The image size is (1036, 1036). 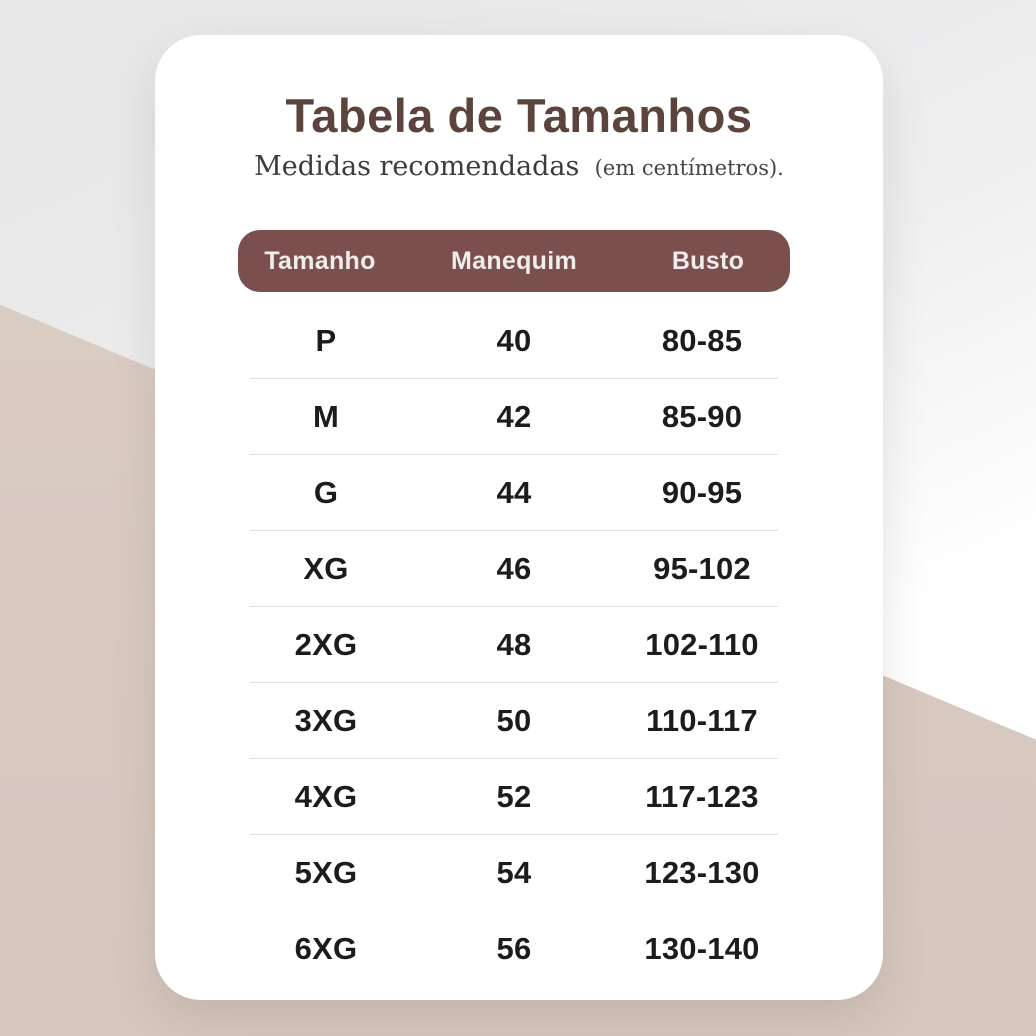 What do you see at coordinates (326, 416) in the screenshot?
I see `size-cell: M` at bounding box center [326, 416].